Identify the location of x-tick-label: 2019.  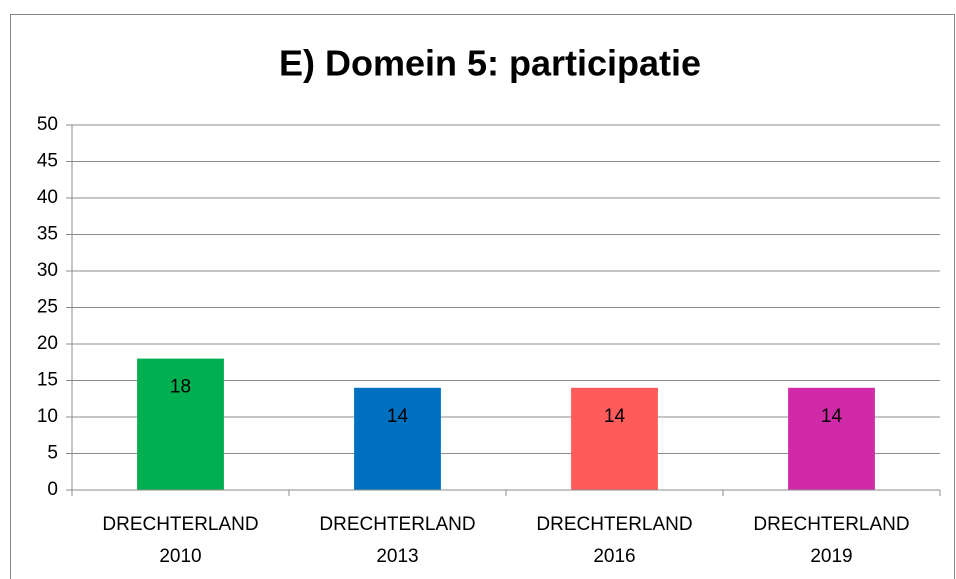
(831, 556).